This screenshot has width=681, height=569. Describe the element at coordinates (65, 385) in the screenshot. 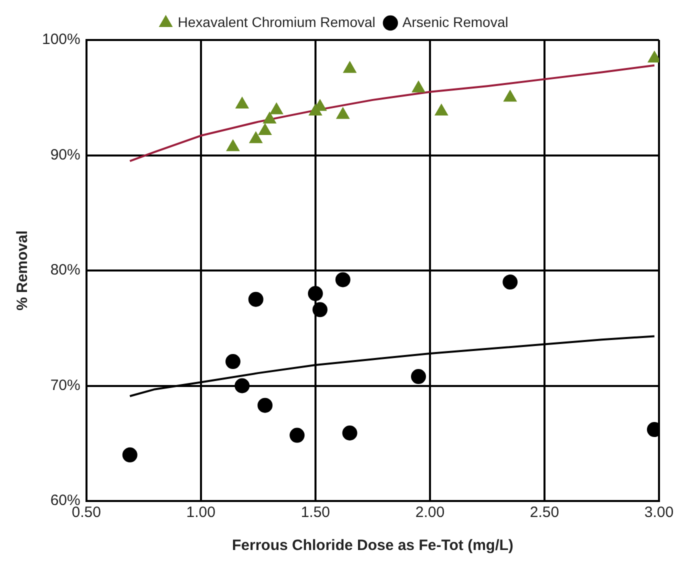

I see `y-tick-label: 70%` at that location.